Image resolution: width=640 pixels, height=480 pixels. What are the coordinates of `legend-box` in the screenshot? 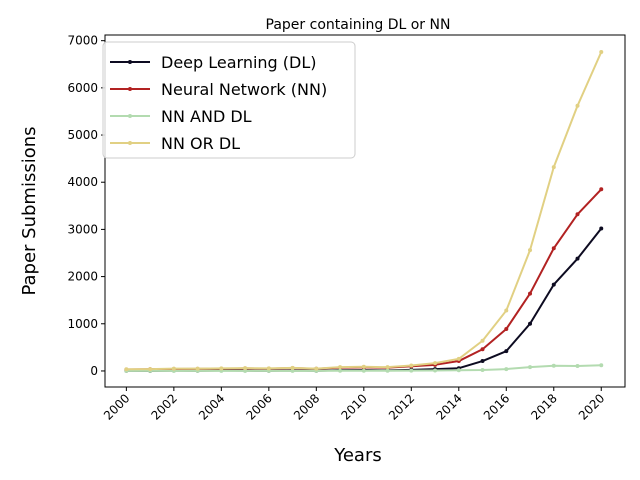 It's located at (229, 100).